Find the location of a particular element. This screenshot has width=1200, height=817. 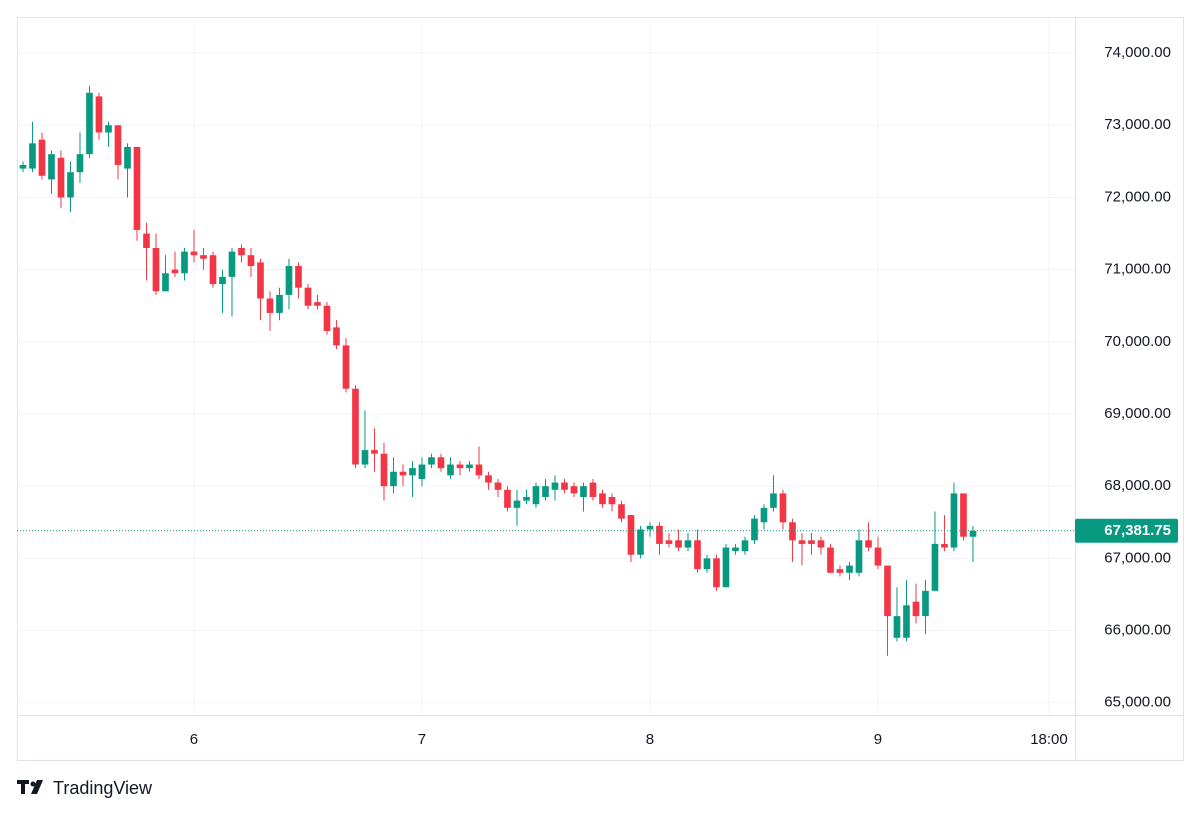

y-tick-label: 70,000.00 is located at coordinates (1137, 341).